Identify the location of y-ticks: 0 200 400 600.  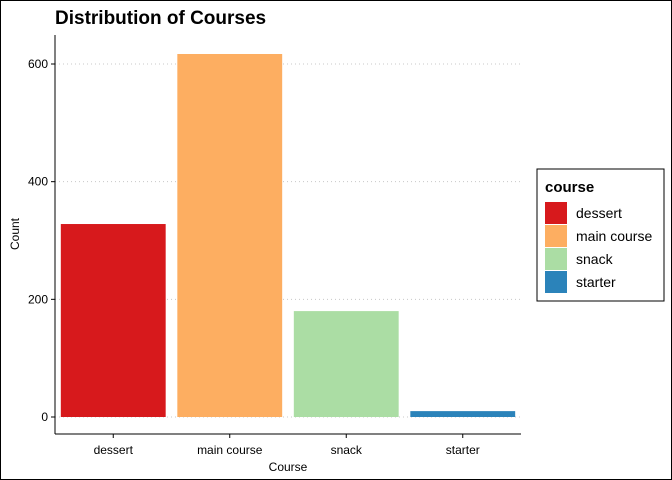
(41, 240).